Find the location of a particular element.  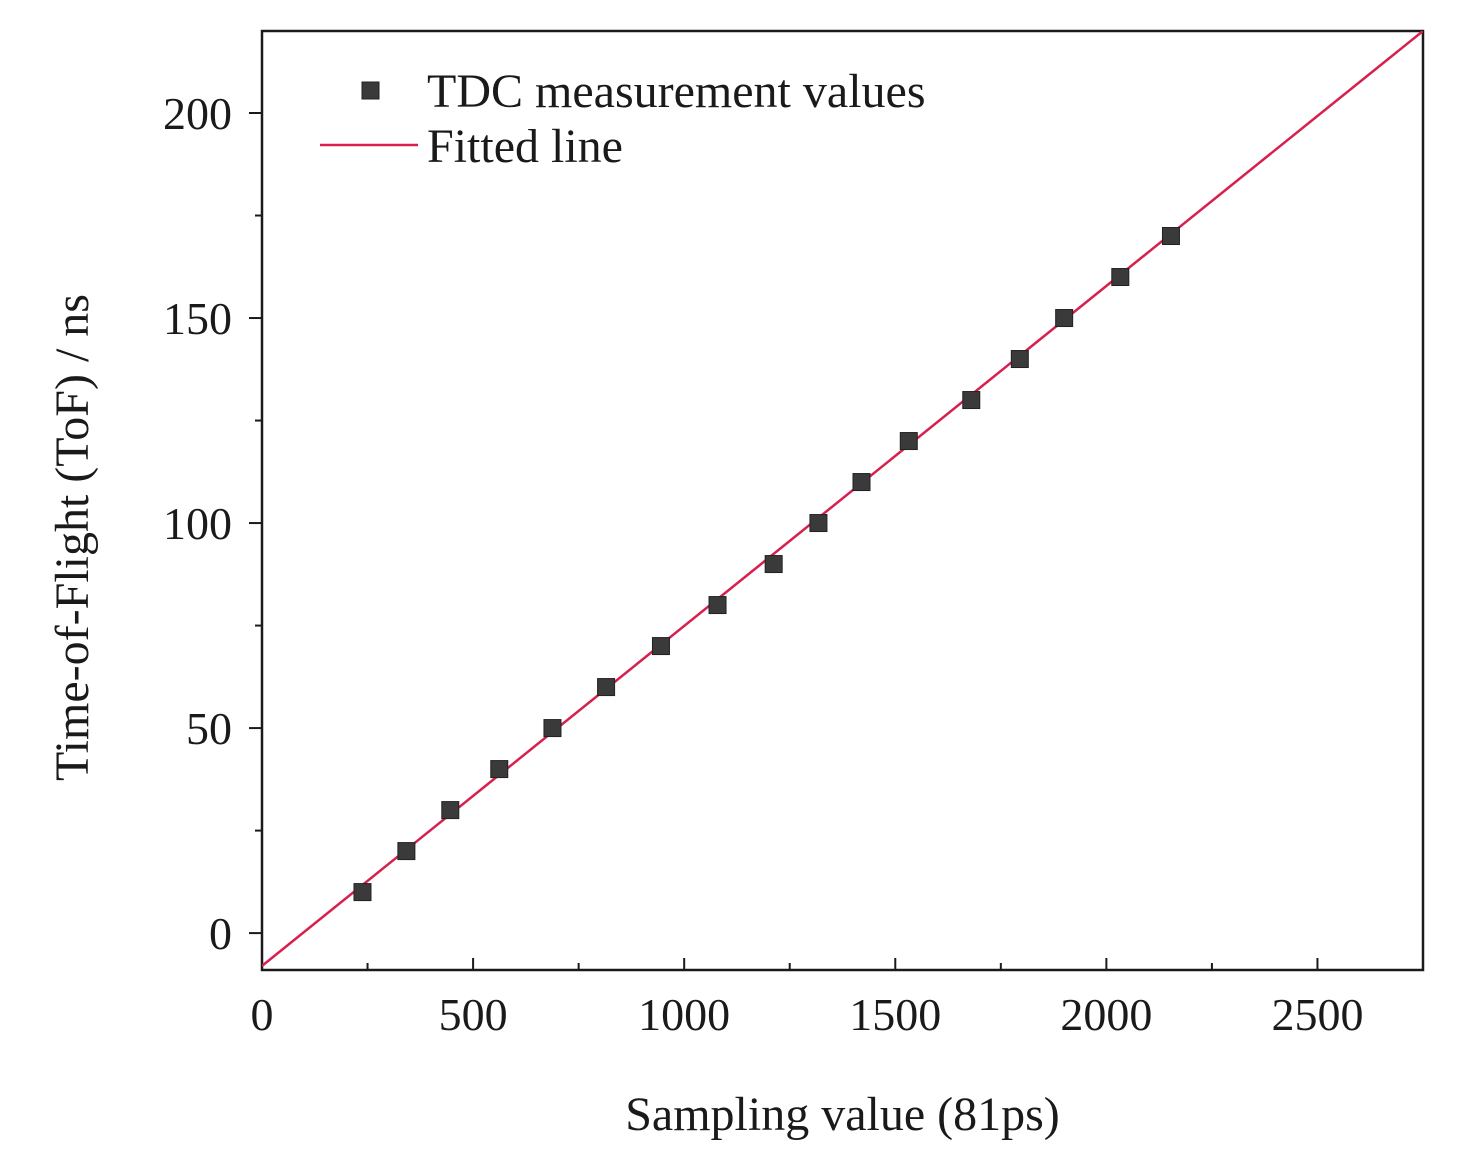

y-tick-label: 150 is located at coordinates (197, 318).